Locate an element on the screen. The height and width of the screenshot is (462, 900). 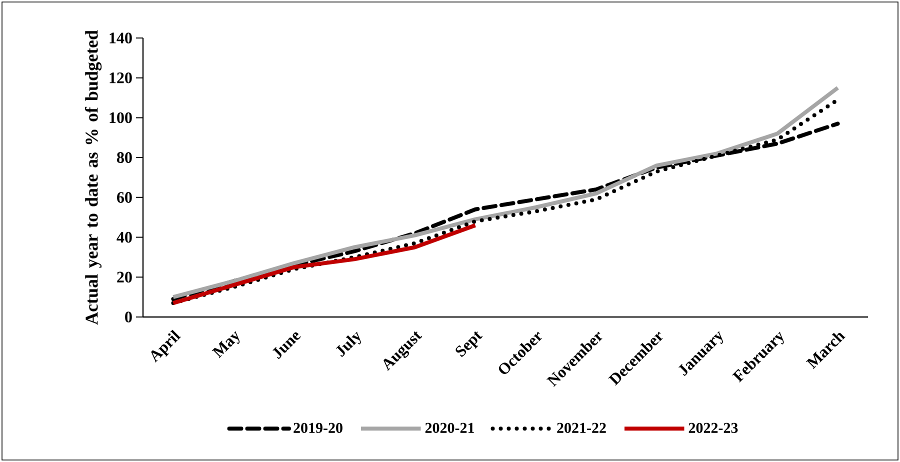
y-tick-label: 0 is located at coordinates (128, 317).